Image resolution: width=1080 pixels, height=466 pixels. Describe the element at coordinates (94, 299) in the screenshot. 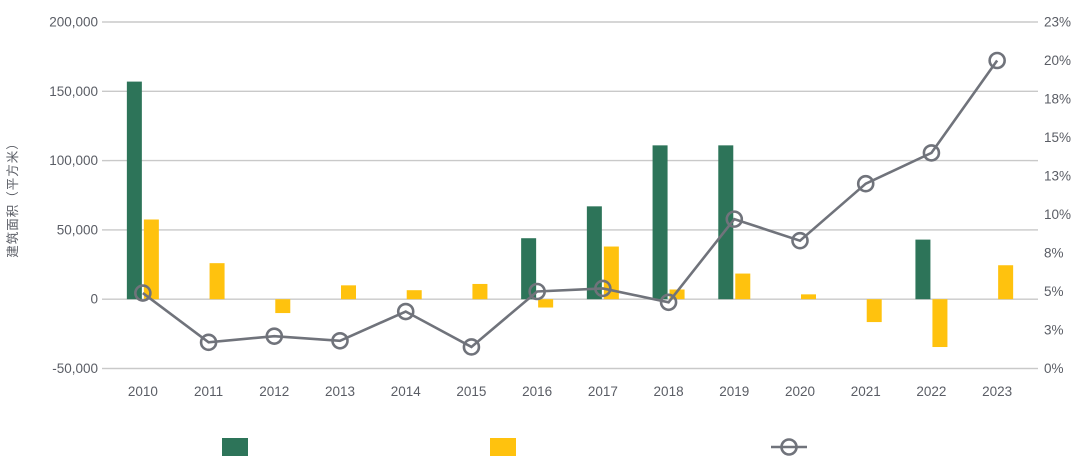

I see `left-axis-tick-label: 0` at that location.